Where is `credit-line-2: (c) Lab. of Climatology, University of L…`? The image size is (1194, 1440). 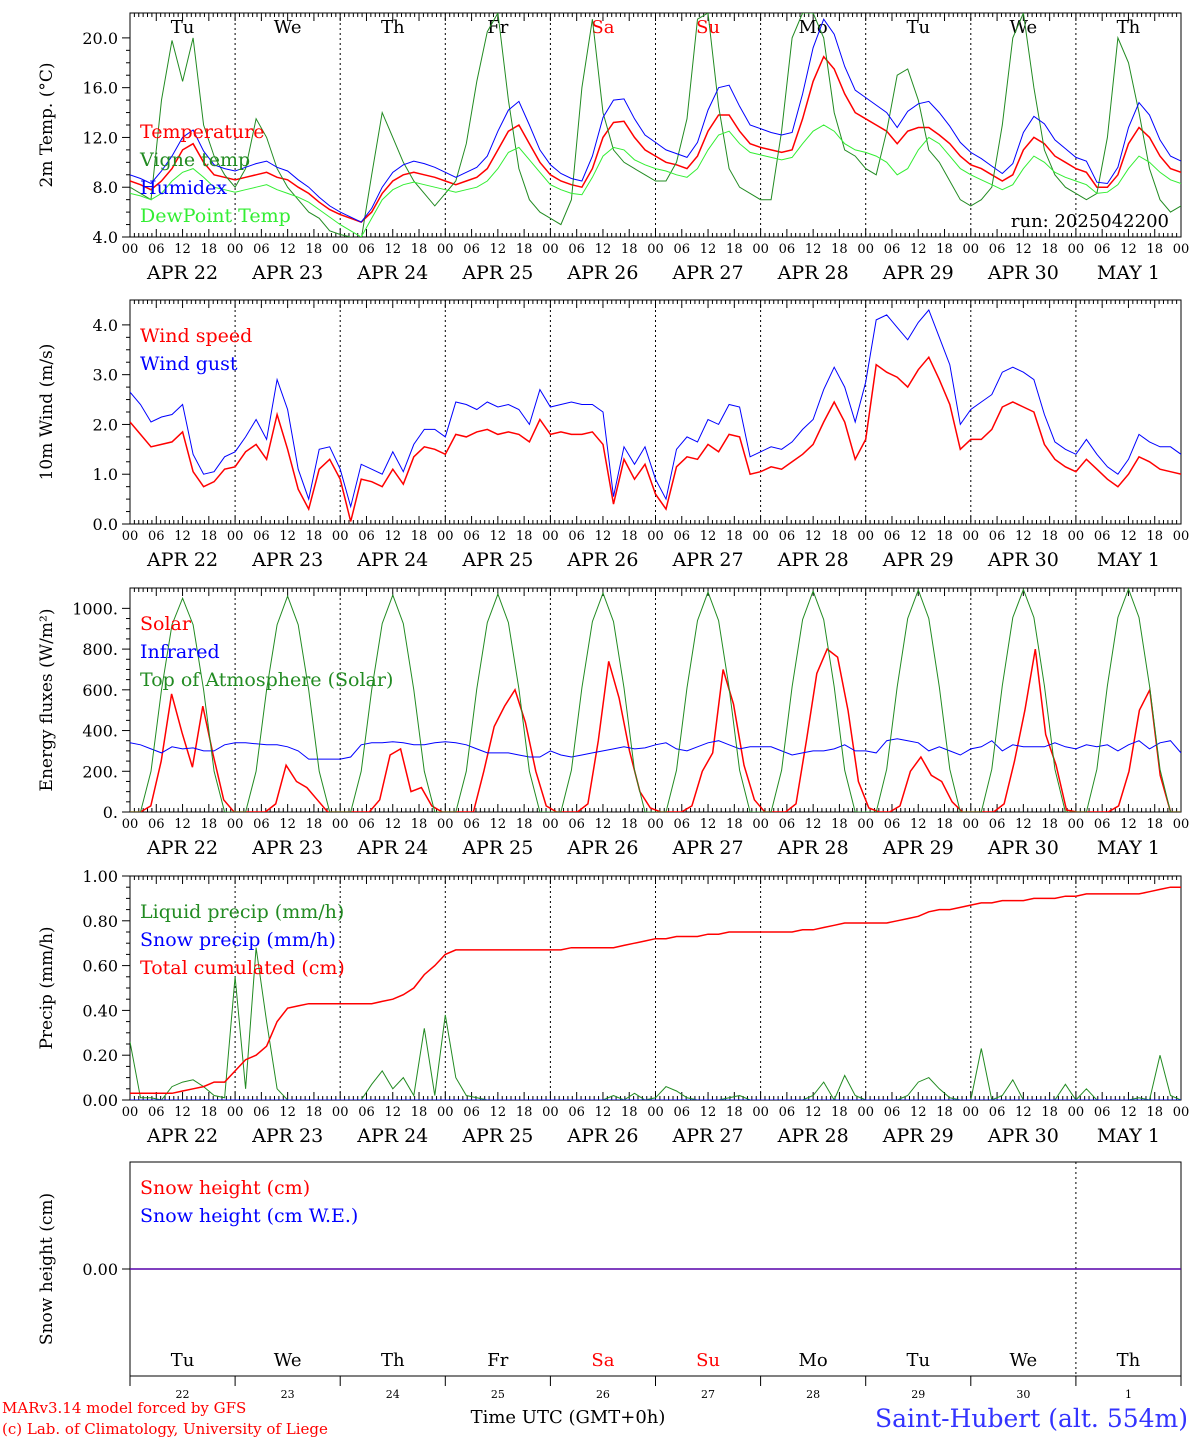
credit-line-2: (c) Lab. of Climatology, University of L… is located at coordinates (165, 1429).